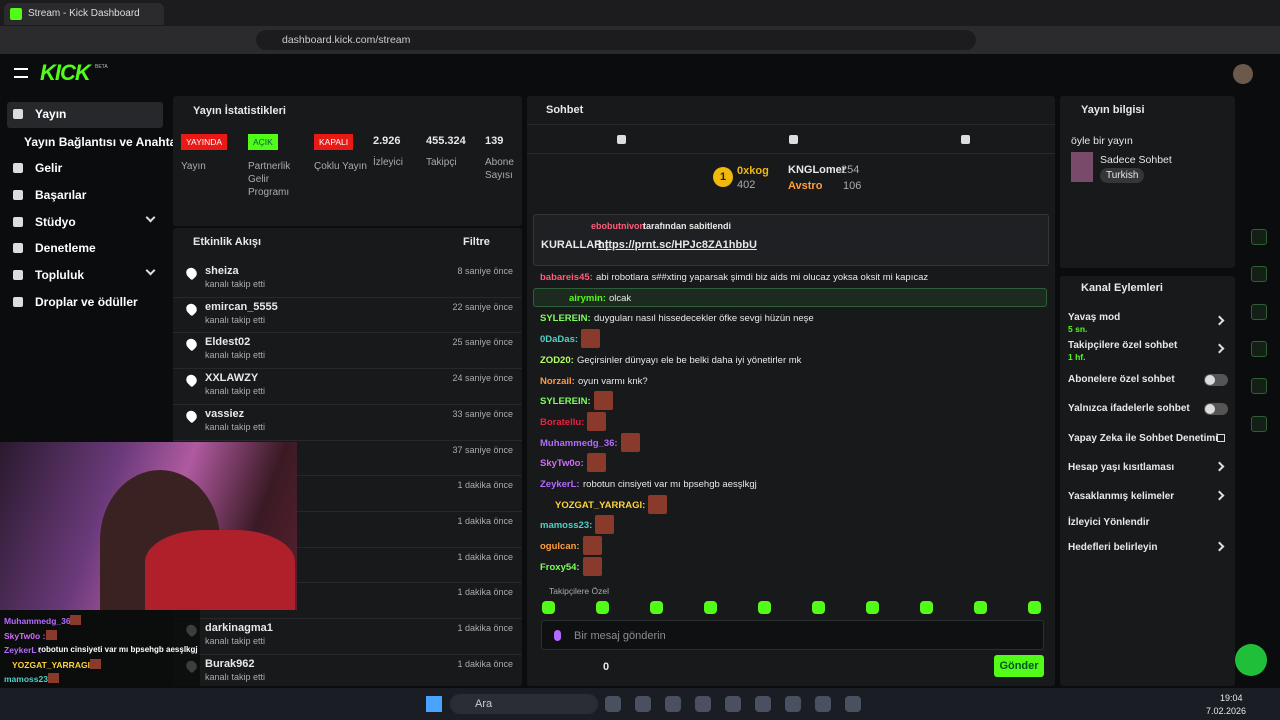 The width and height of the screenshot is (1280, 720). What do you see at coordinates (565, 110) in the screenshot?
I see `panel-title: Sohbet` at bounding box center [565, 110].